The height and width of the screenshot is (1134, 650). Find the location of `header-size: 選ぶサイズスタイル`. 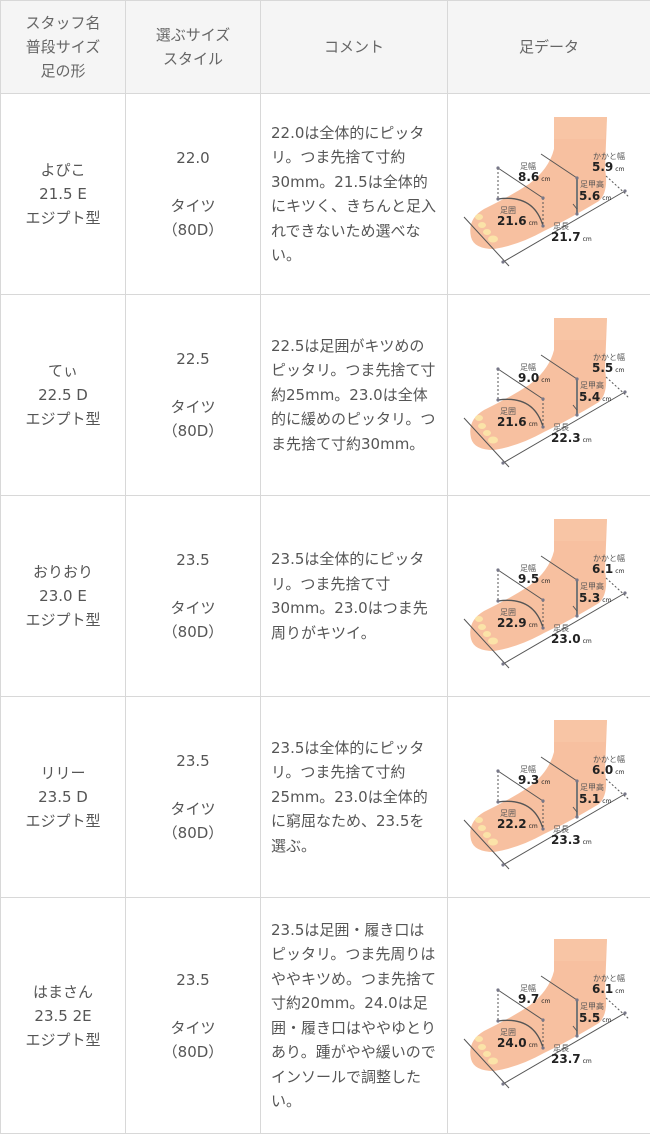

header-size: 選ぶサイズスタイル is located at coordinates (193, 47).